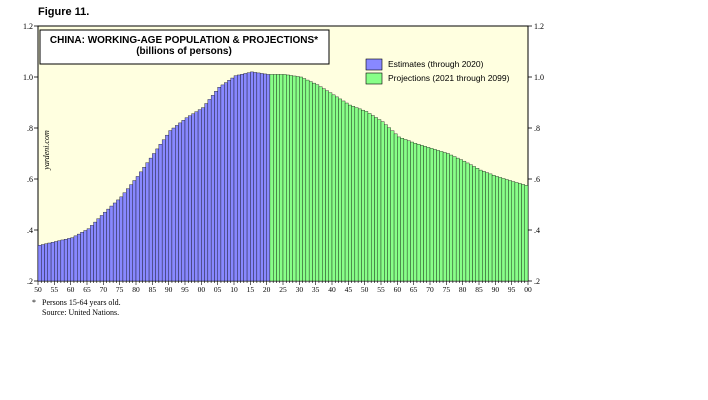  Describe the element at coordinates (34, 302) in the screenshot. I see `footnote-marker: *` at that location.